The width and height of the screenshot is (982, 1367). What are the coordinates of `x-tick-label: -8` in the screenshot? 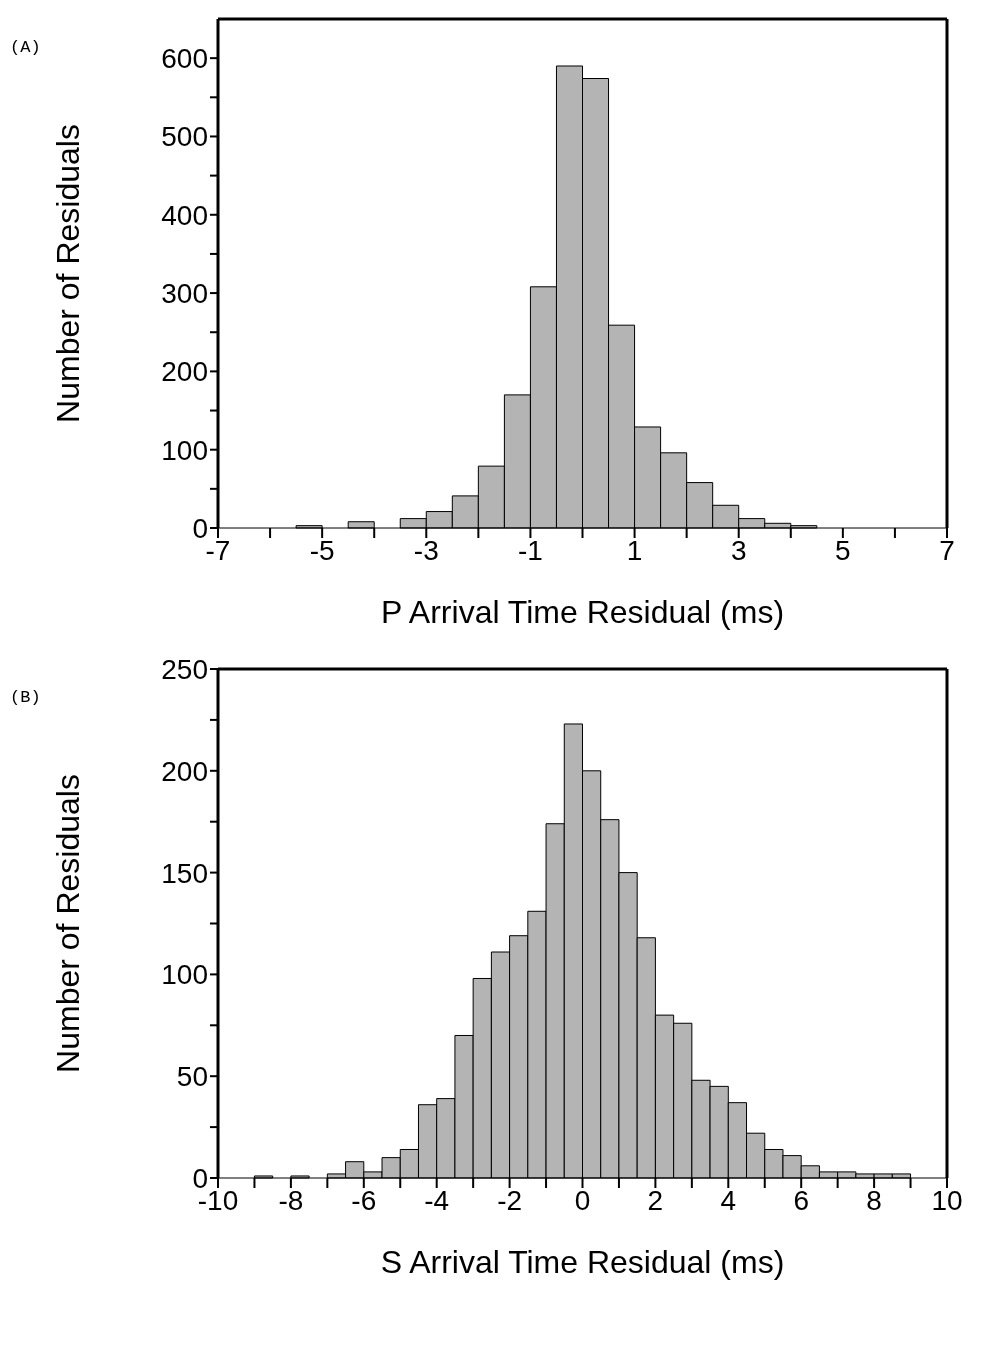 It's located at (291, 1200).